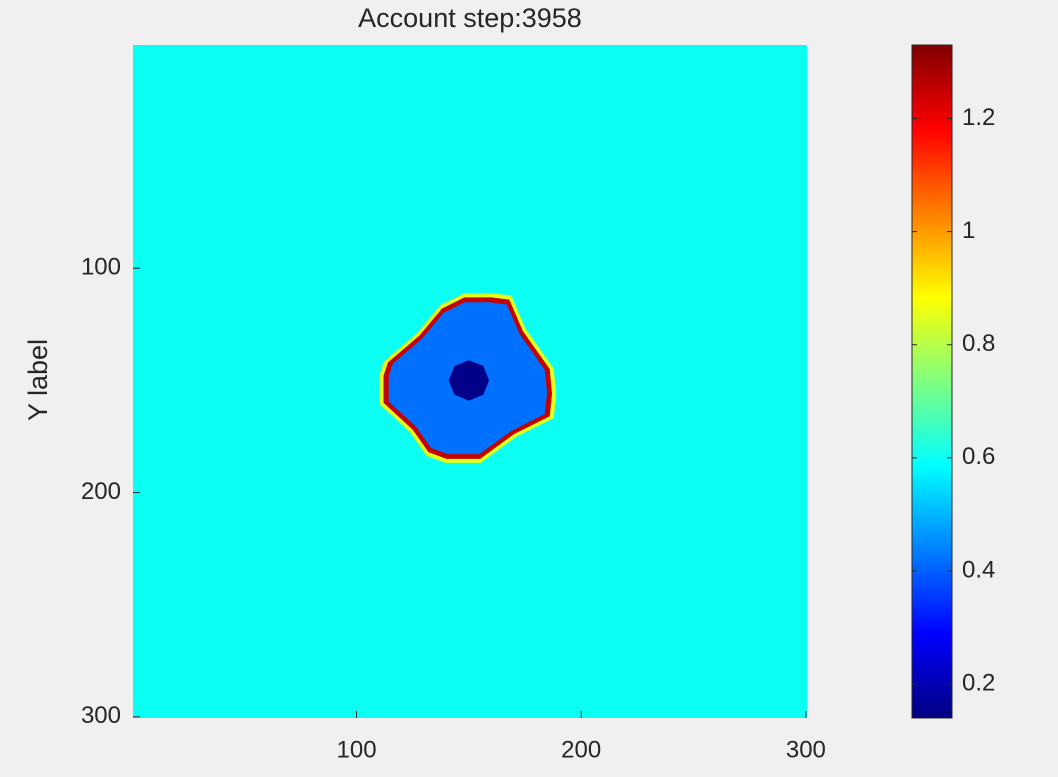  Describe the element at coordinates (978, 343) in the screenshot. I see `colorbar-tick-label: 0.8` at that location.